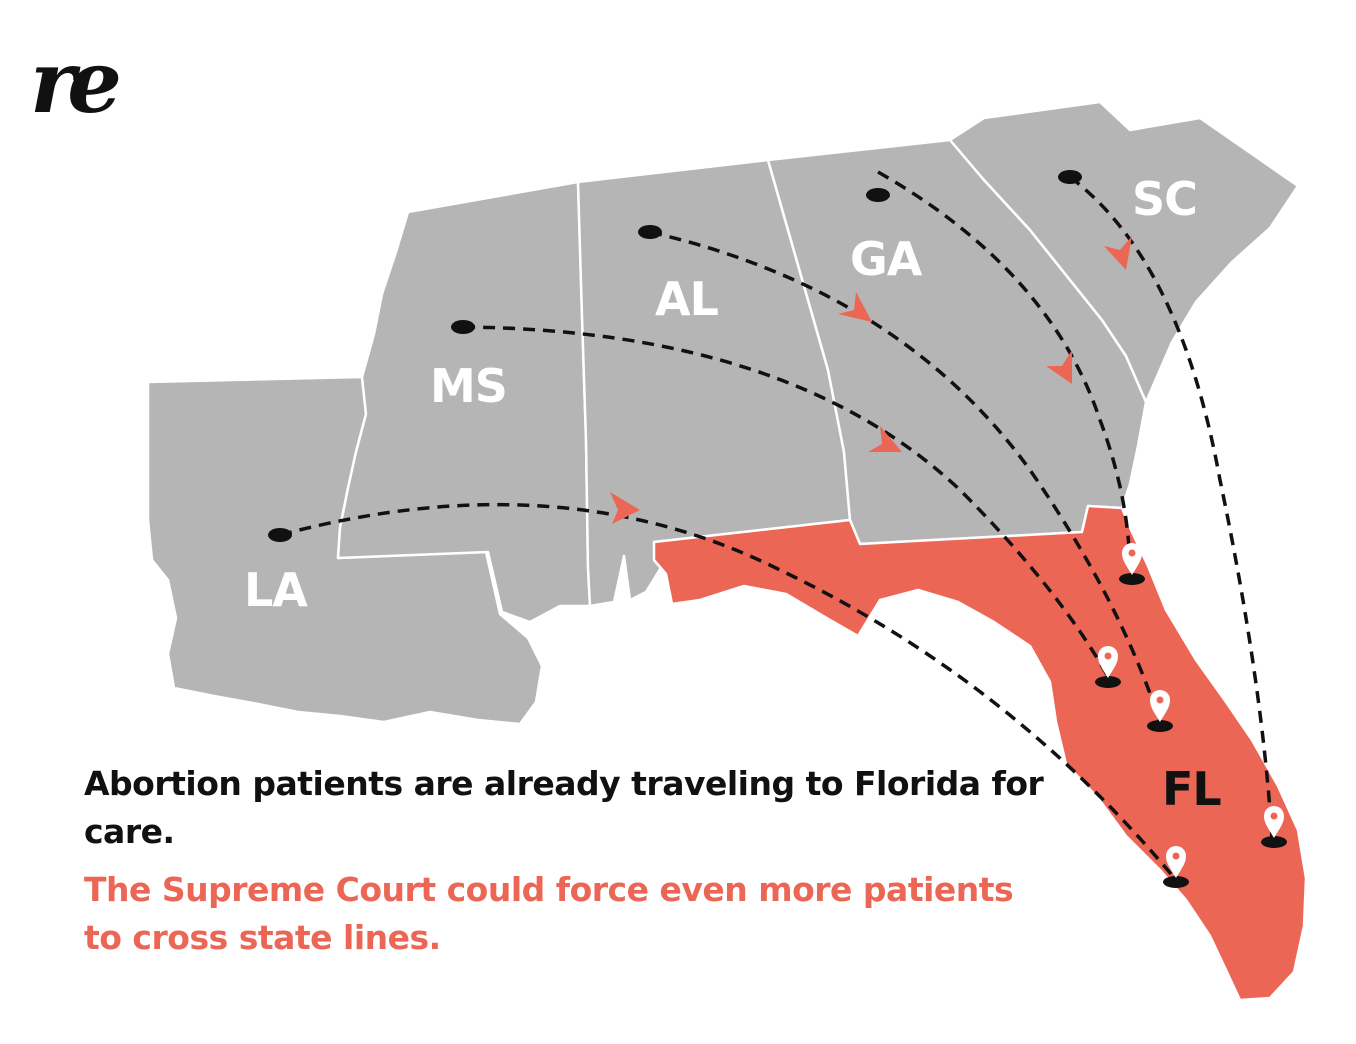 The height and width of the screenshot is (1044, 1356). I want to click on direction-arrows, so click(871, 380).